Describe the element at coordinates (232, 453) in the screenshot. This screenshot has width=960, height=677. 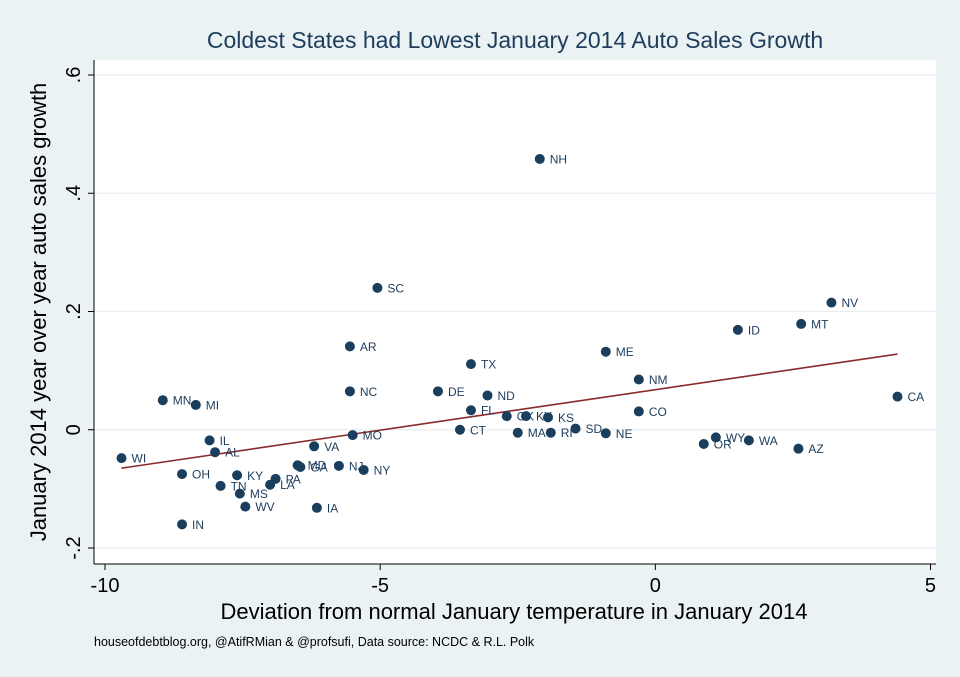
I see `point-label-al-32: AL` at that location.